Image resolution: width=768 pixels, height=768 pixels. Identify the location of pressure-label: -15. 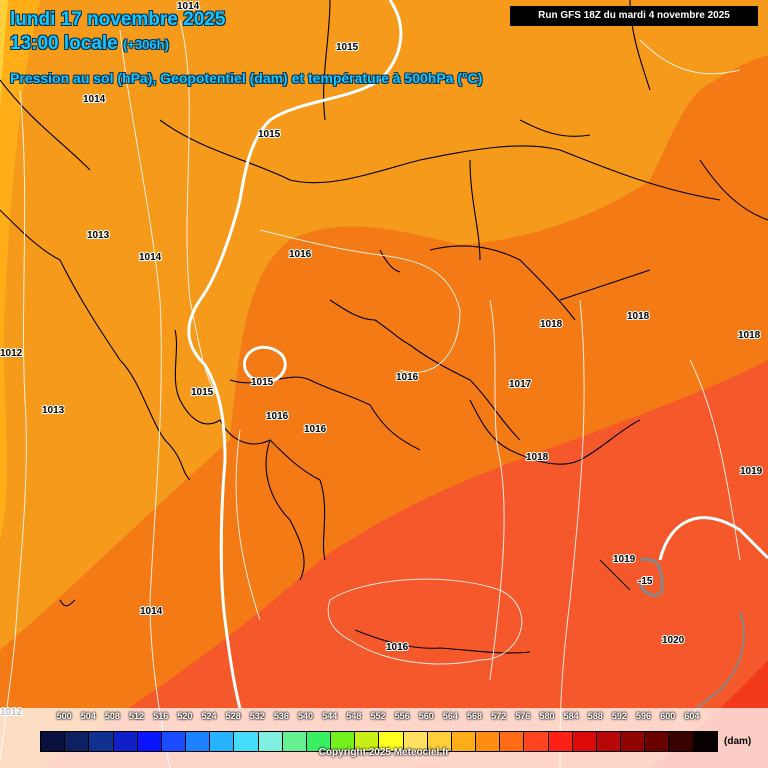
(645, 581).